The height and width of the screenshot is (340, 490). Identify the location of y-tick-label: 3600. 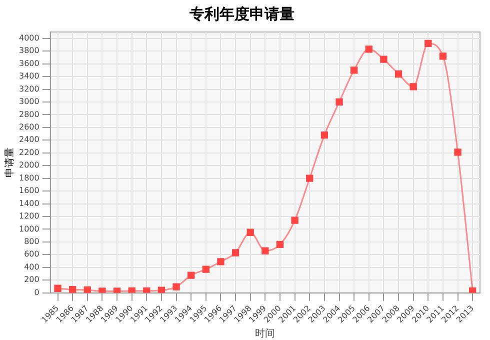
(29, 63).